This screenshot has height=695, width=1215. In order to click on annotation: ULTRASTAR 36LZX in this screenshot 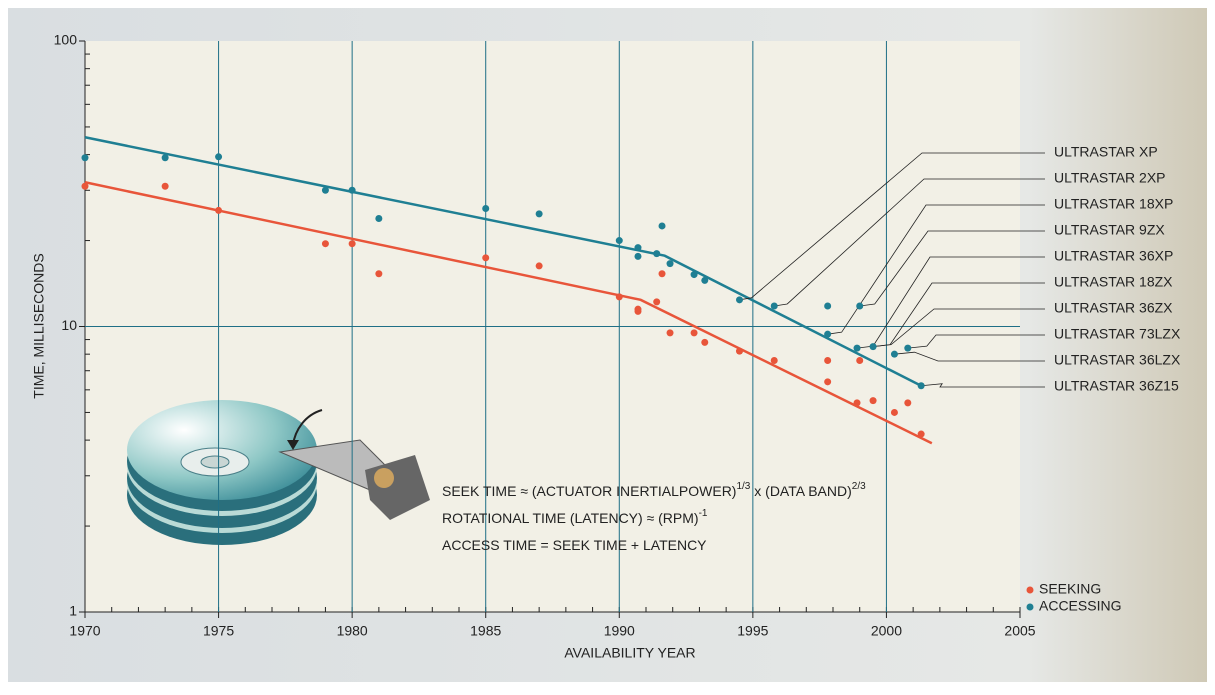, I will do `click(1117, 360)`.